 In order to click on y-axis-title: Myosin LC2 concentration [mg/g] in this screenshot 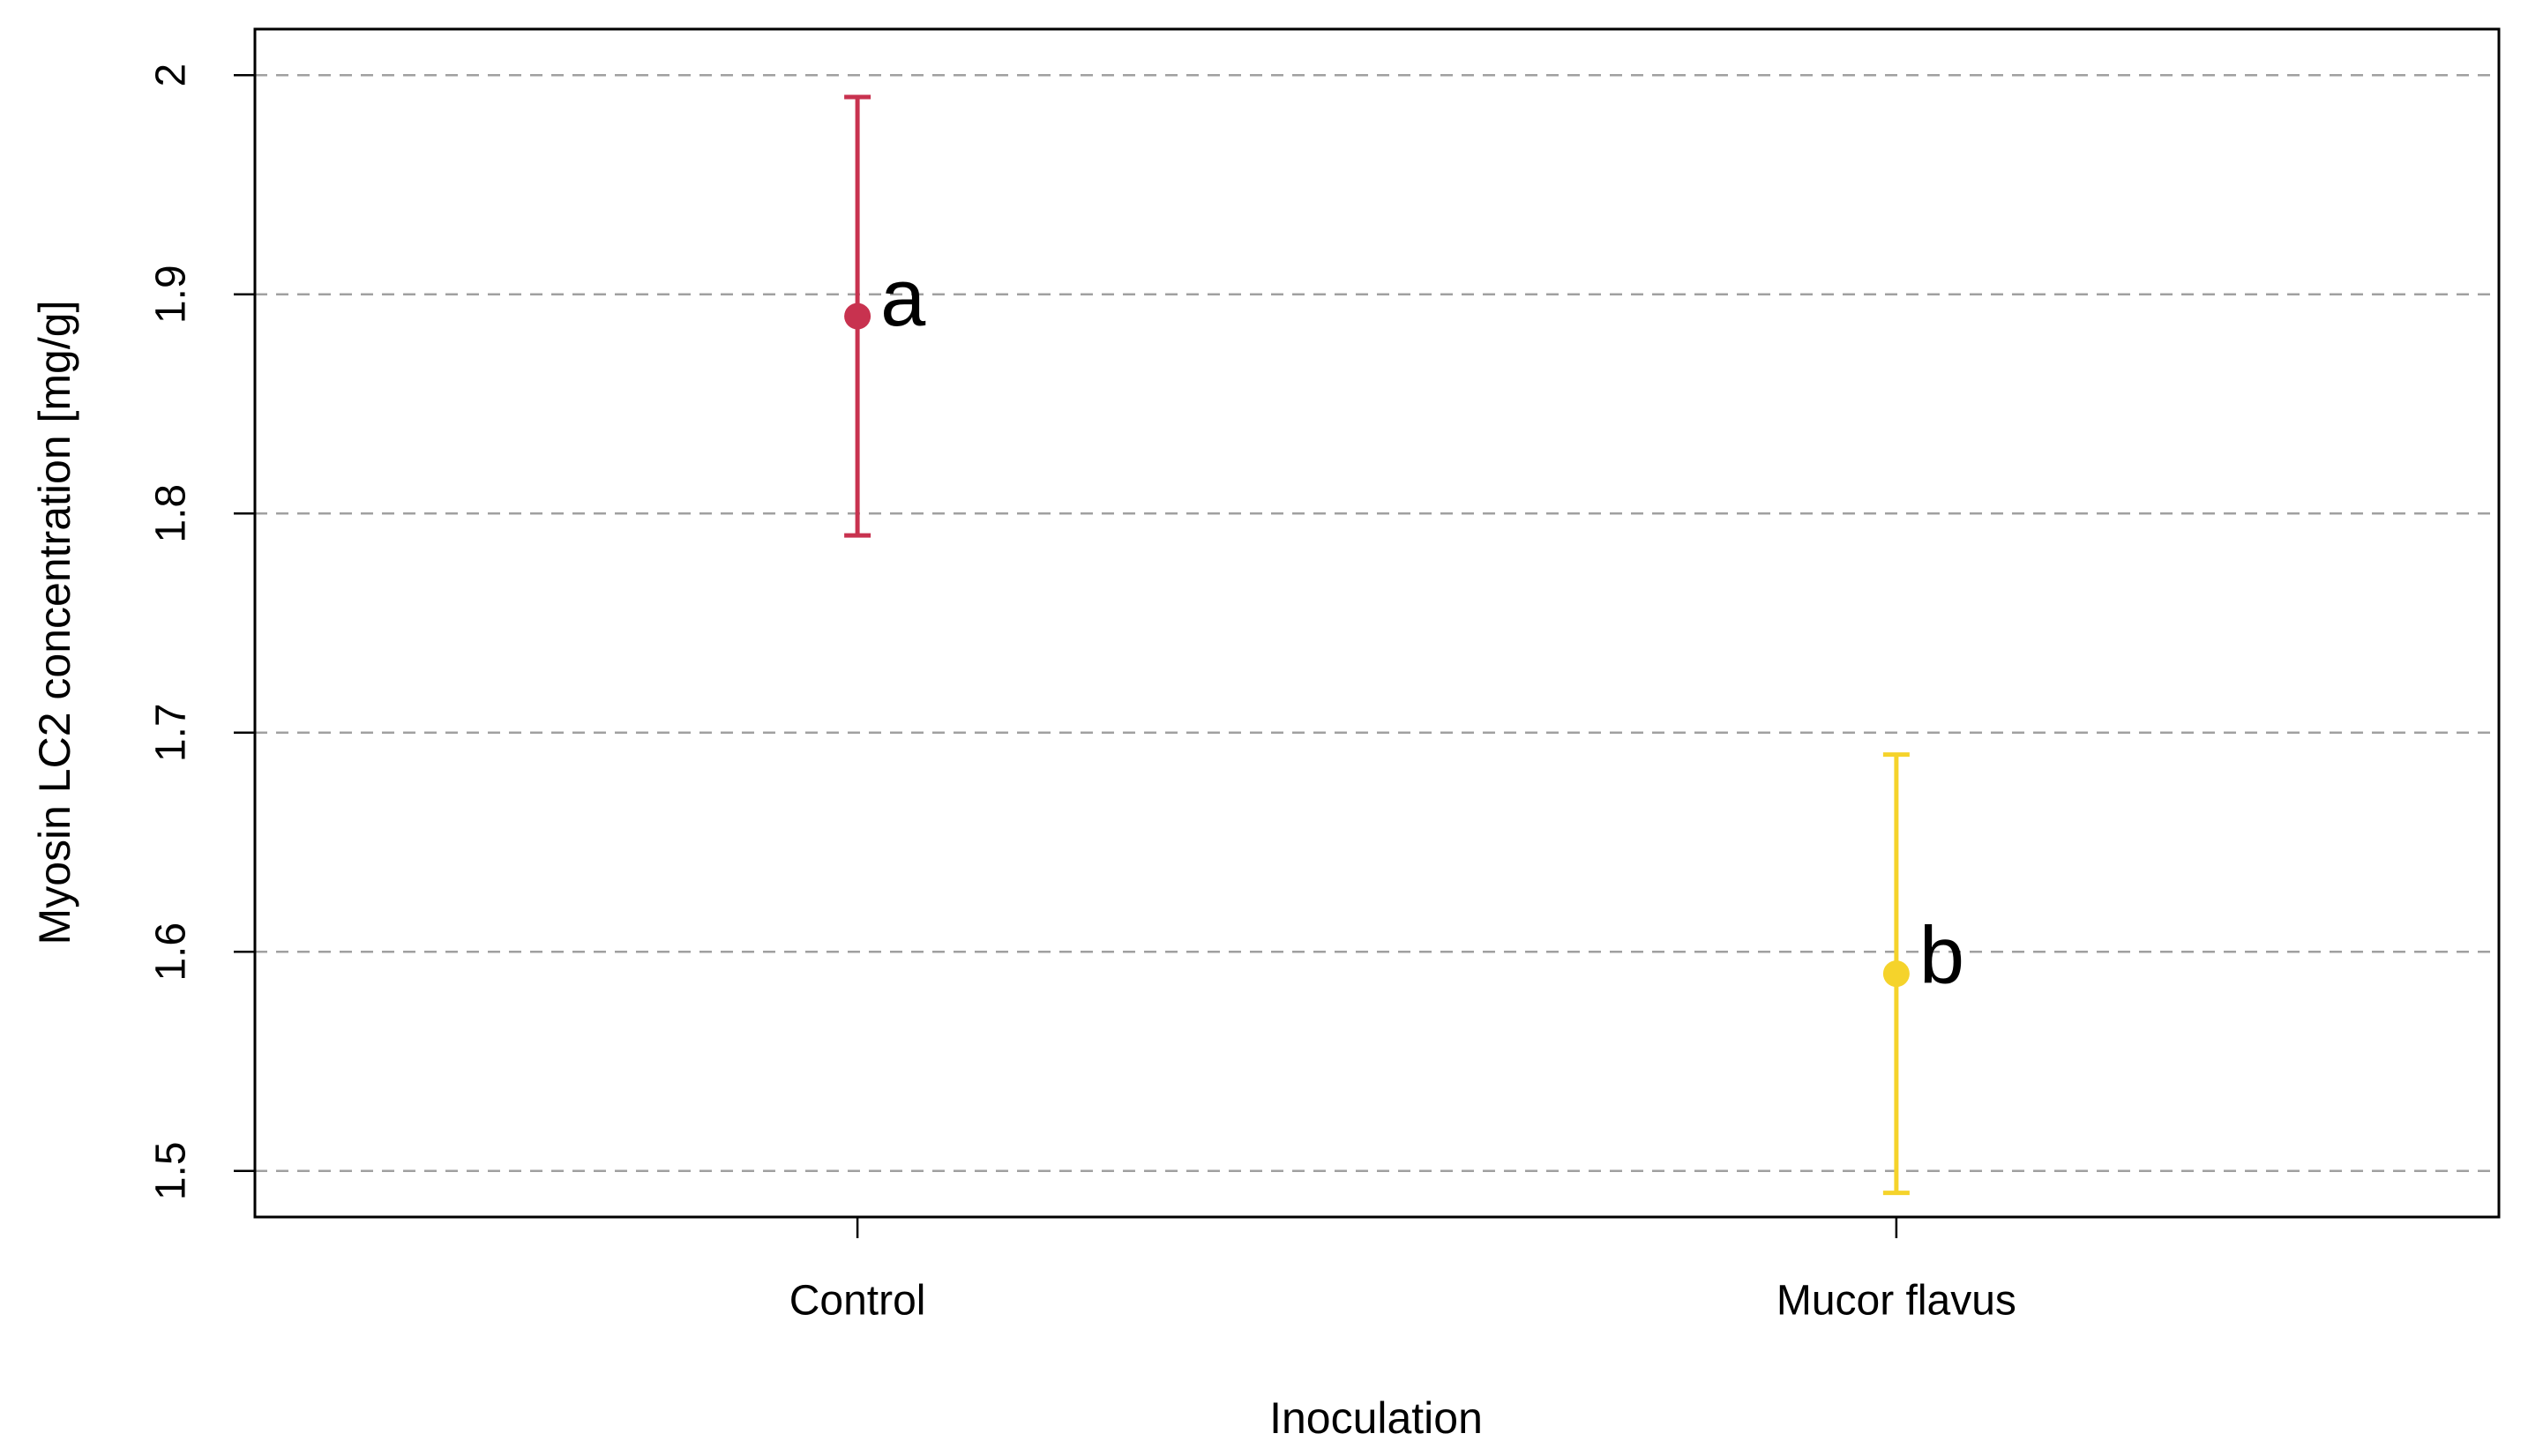, I will do `click(54, 623)`.